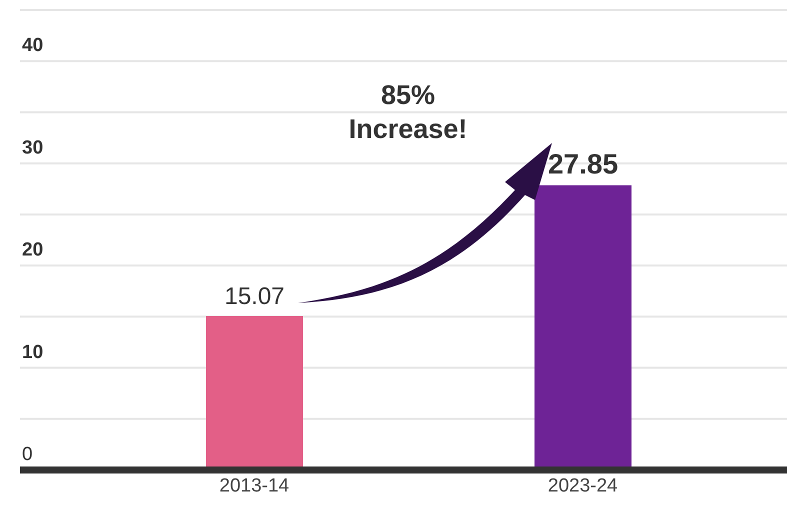  What do you see at coordinates (408, 112) in the screenshot?
I see `annotation: 85% Increase!` at bounding box center [408, 112].